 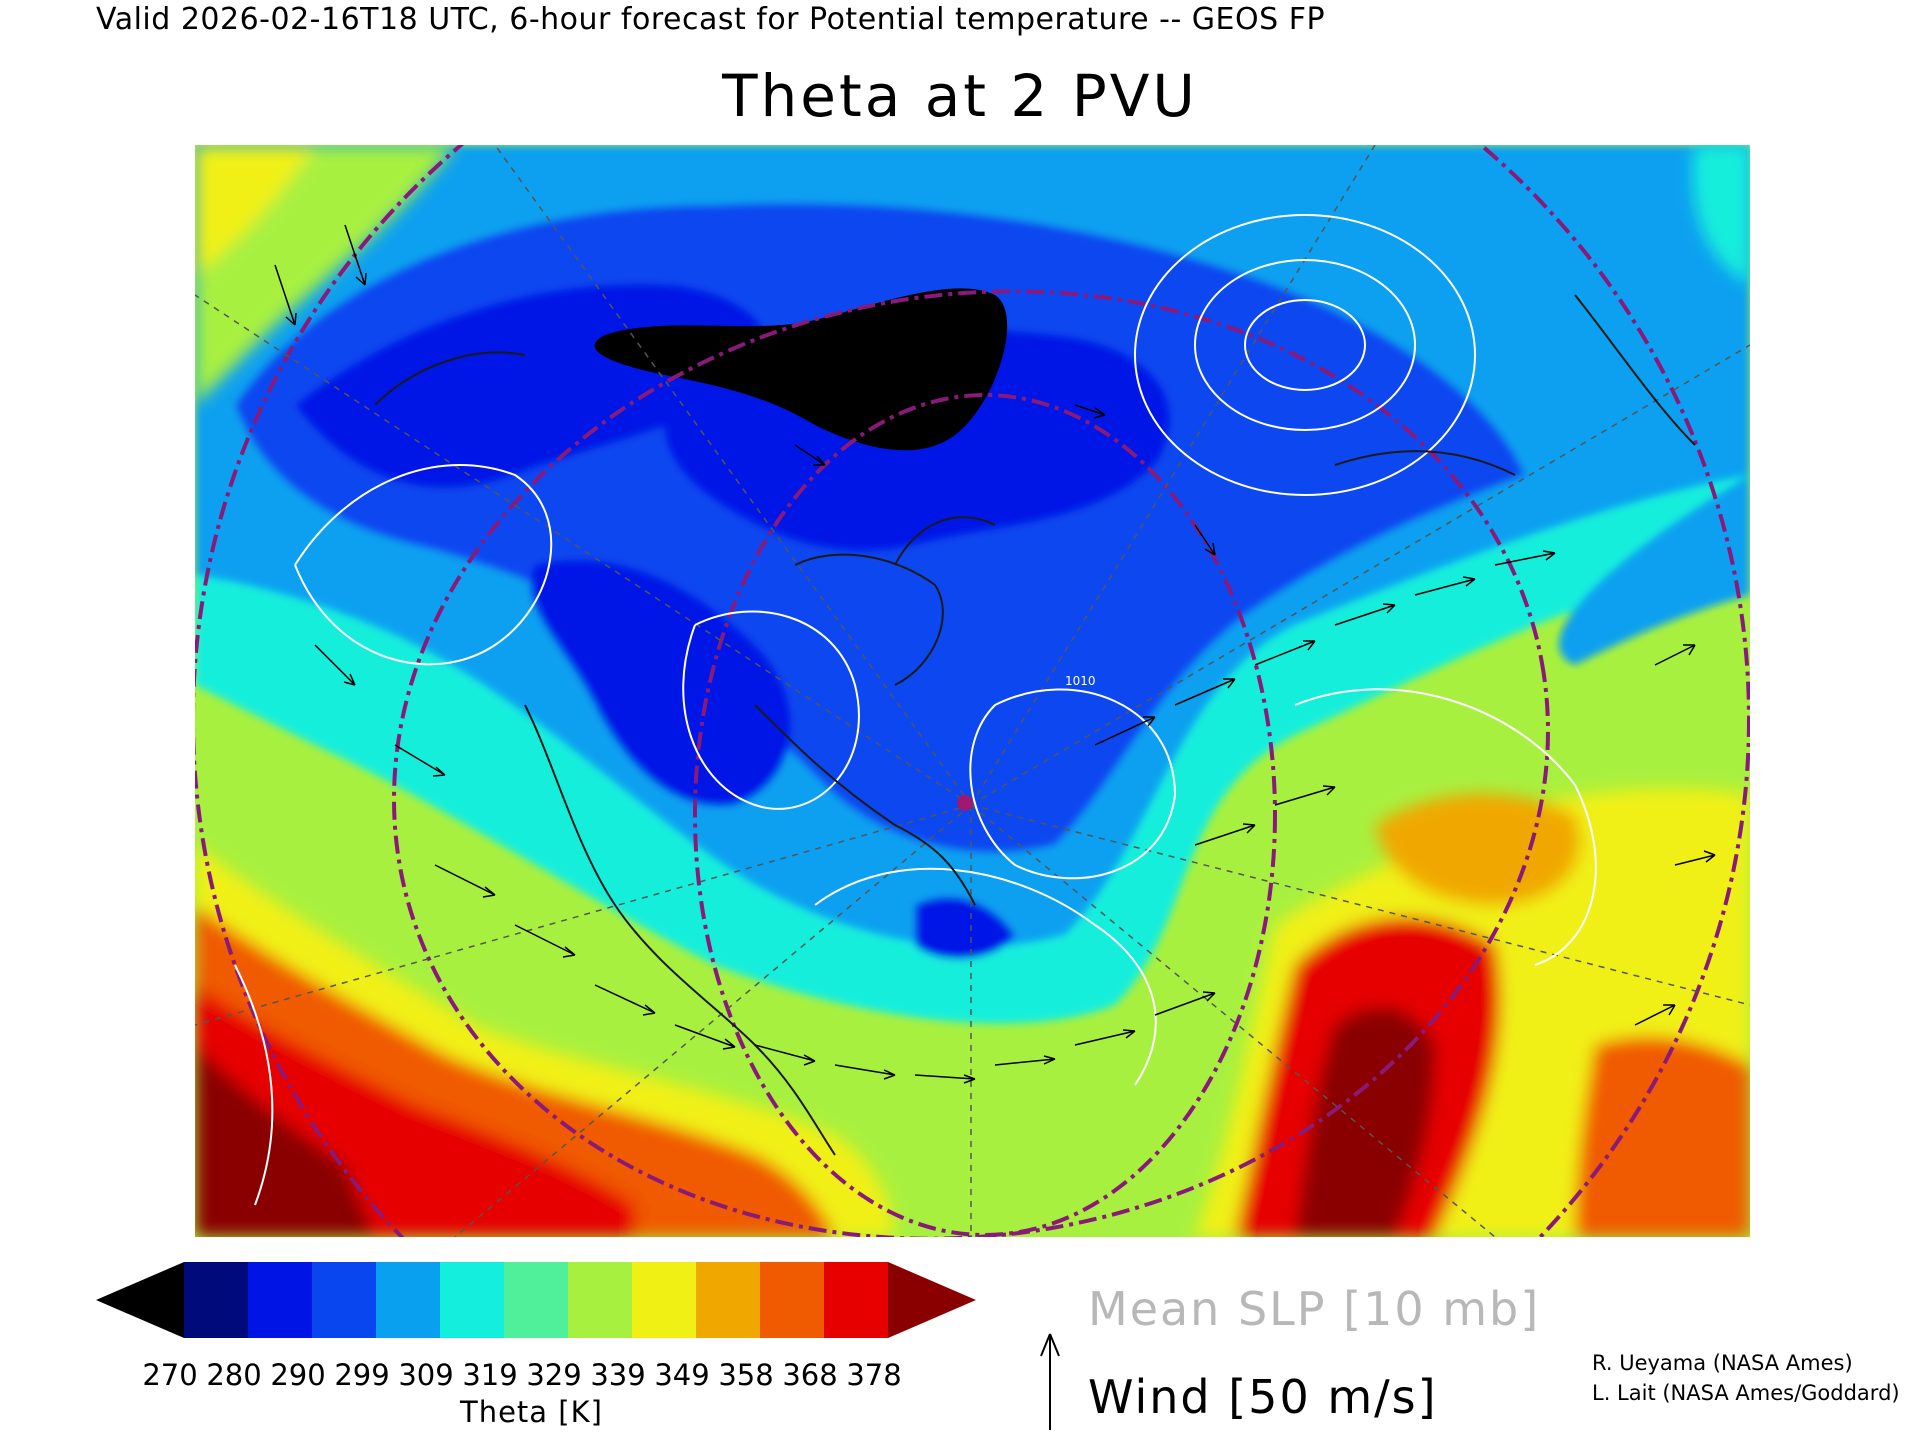 I want to click on slp-legend-label: Mean SLP [10 mb], so click(x=1314, y=1309).